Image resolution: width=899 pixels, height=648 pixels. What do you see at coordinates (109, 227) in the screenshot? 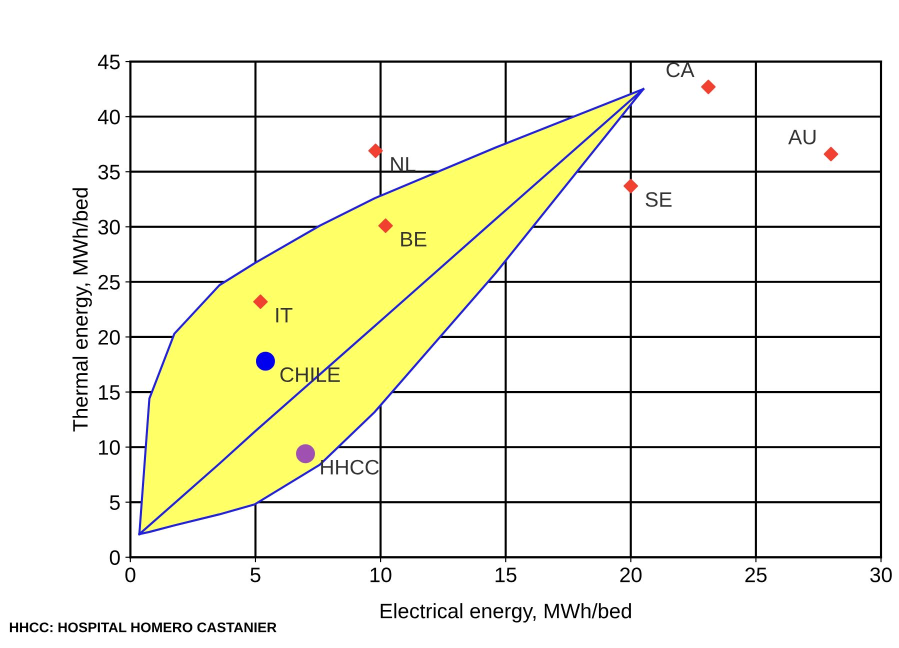
I see `y-tick-label: 30` at bounding box center [109, 227].